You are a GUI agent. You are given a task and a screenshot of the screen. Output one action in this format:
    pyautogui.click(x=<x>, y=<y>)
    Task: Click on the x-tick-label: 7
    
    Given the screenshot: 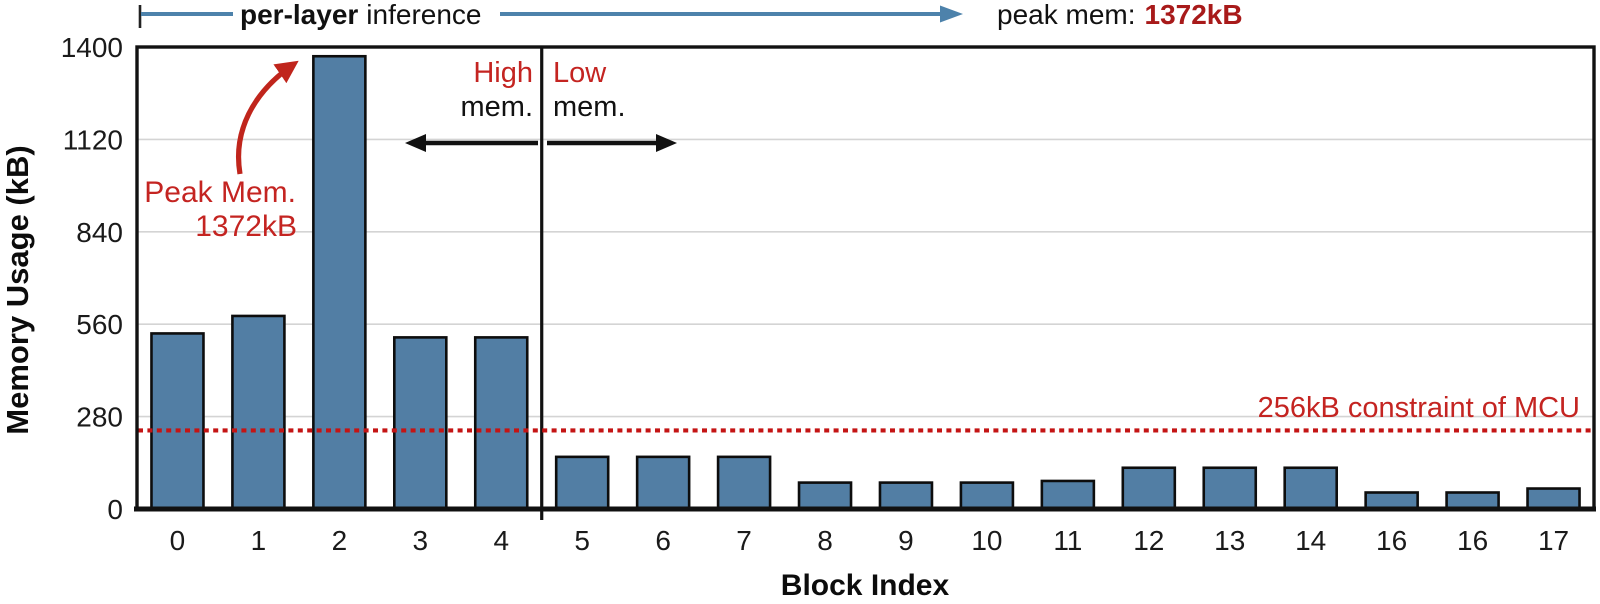 What is the action you would take?
    pyautogui.click(x=744, y=540)
    